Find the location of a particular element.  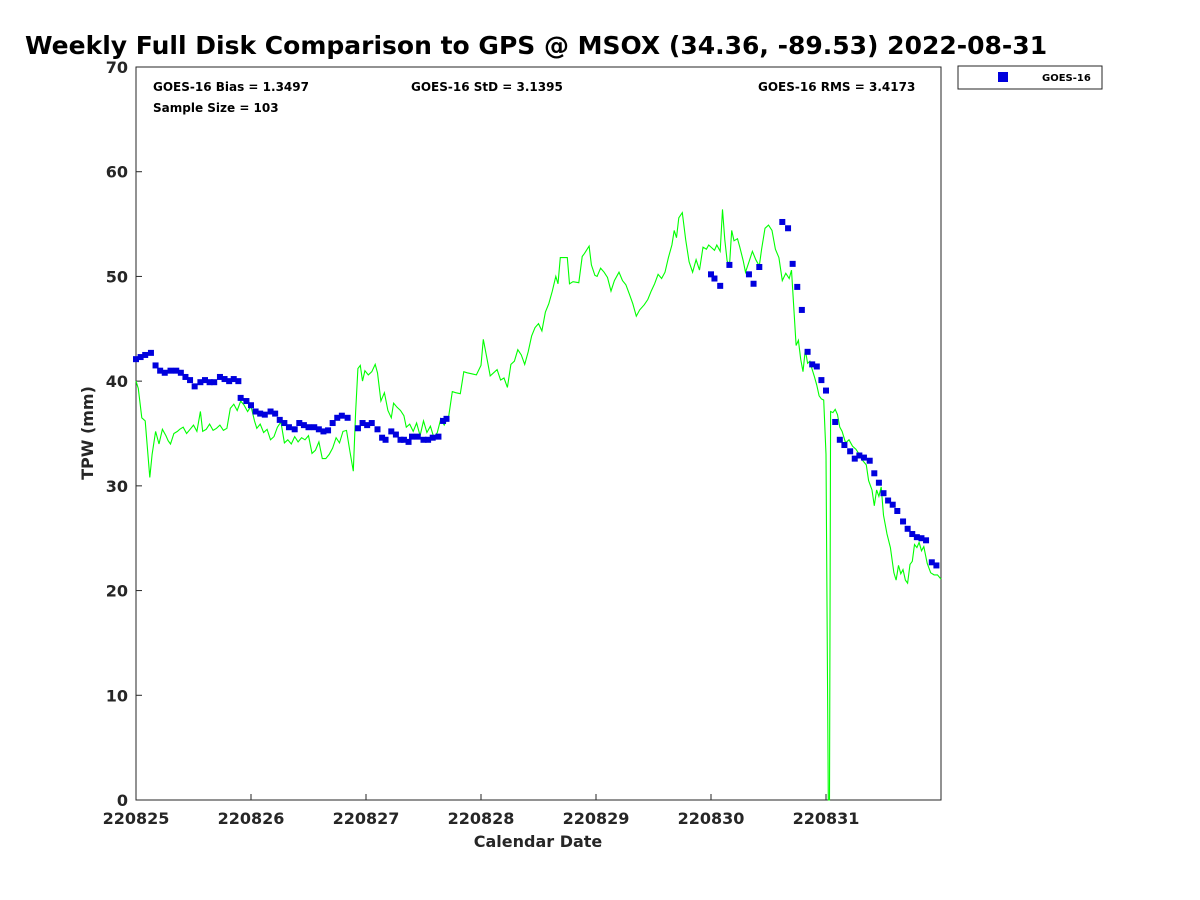

stat-rms: GOES-16 RMS = 3.4173 is located at coordinates (836, 87).